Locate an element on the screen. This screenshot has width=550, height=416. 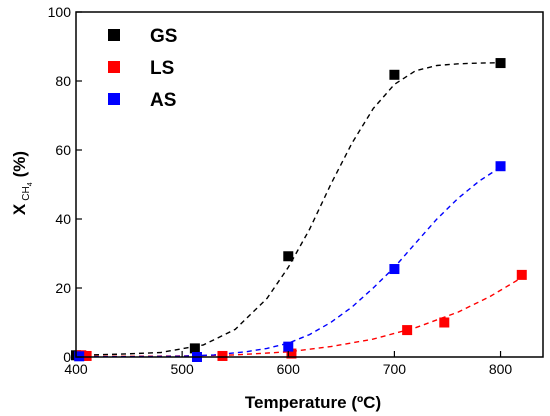
legend: GS LS AS is located at coordinates (142, 68).